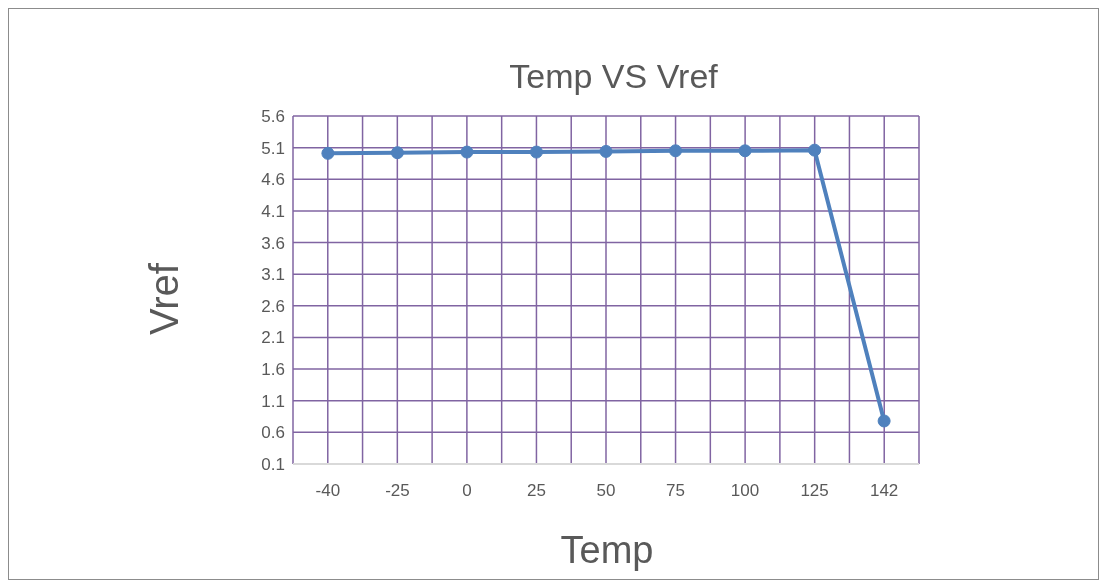 This screenshot has width=1107, height=588. I want to click on y-tick-label: 4.6, so click(273, 180).